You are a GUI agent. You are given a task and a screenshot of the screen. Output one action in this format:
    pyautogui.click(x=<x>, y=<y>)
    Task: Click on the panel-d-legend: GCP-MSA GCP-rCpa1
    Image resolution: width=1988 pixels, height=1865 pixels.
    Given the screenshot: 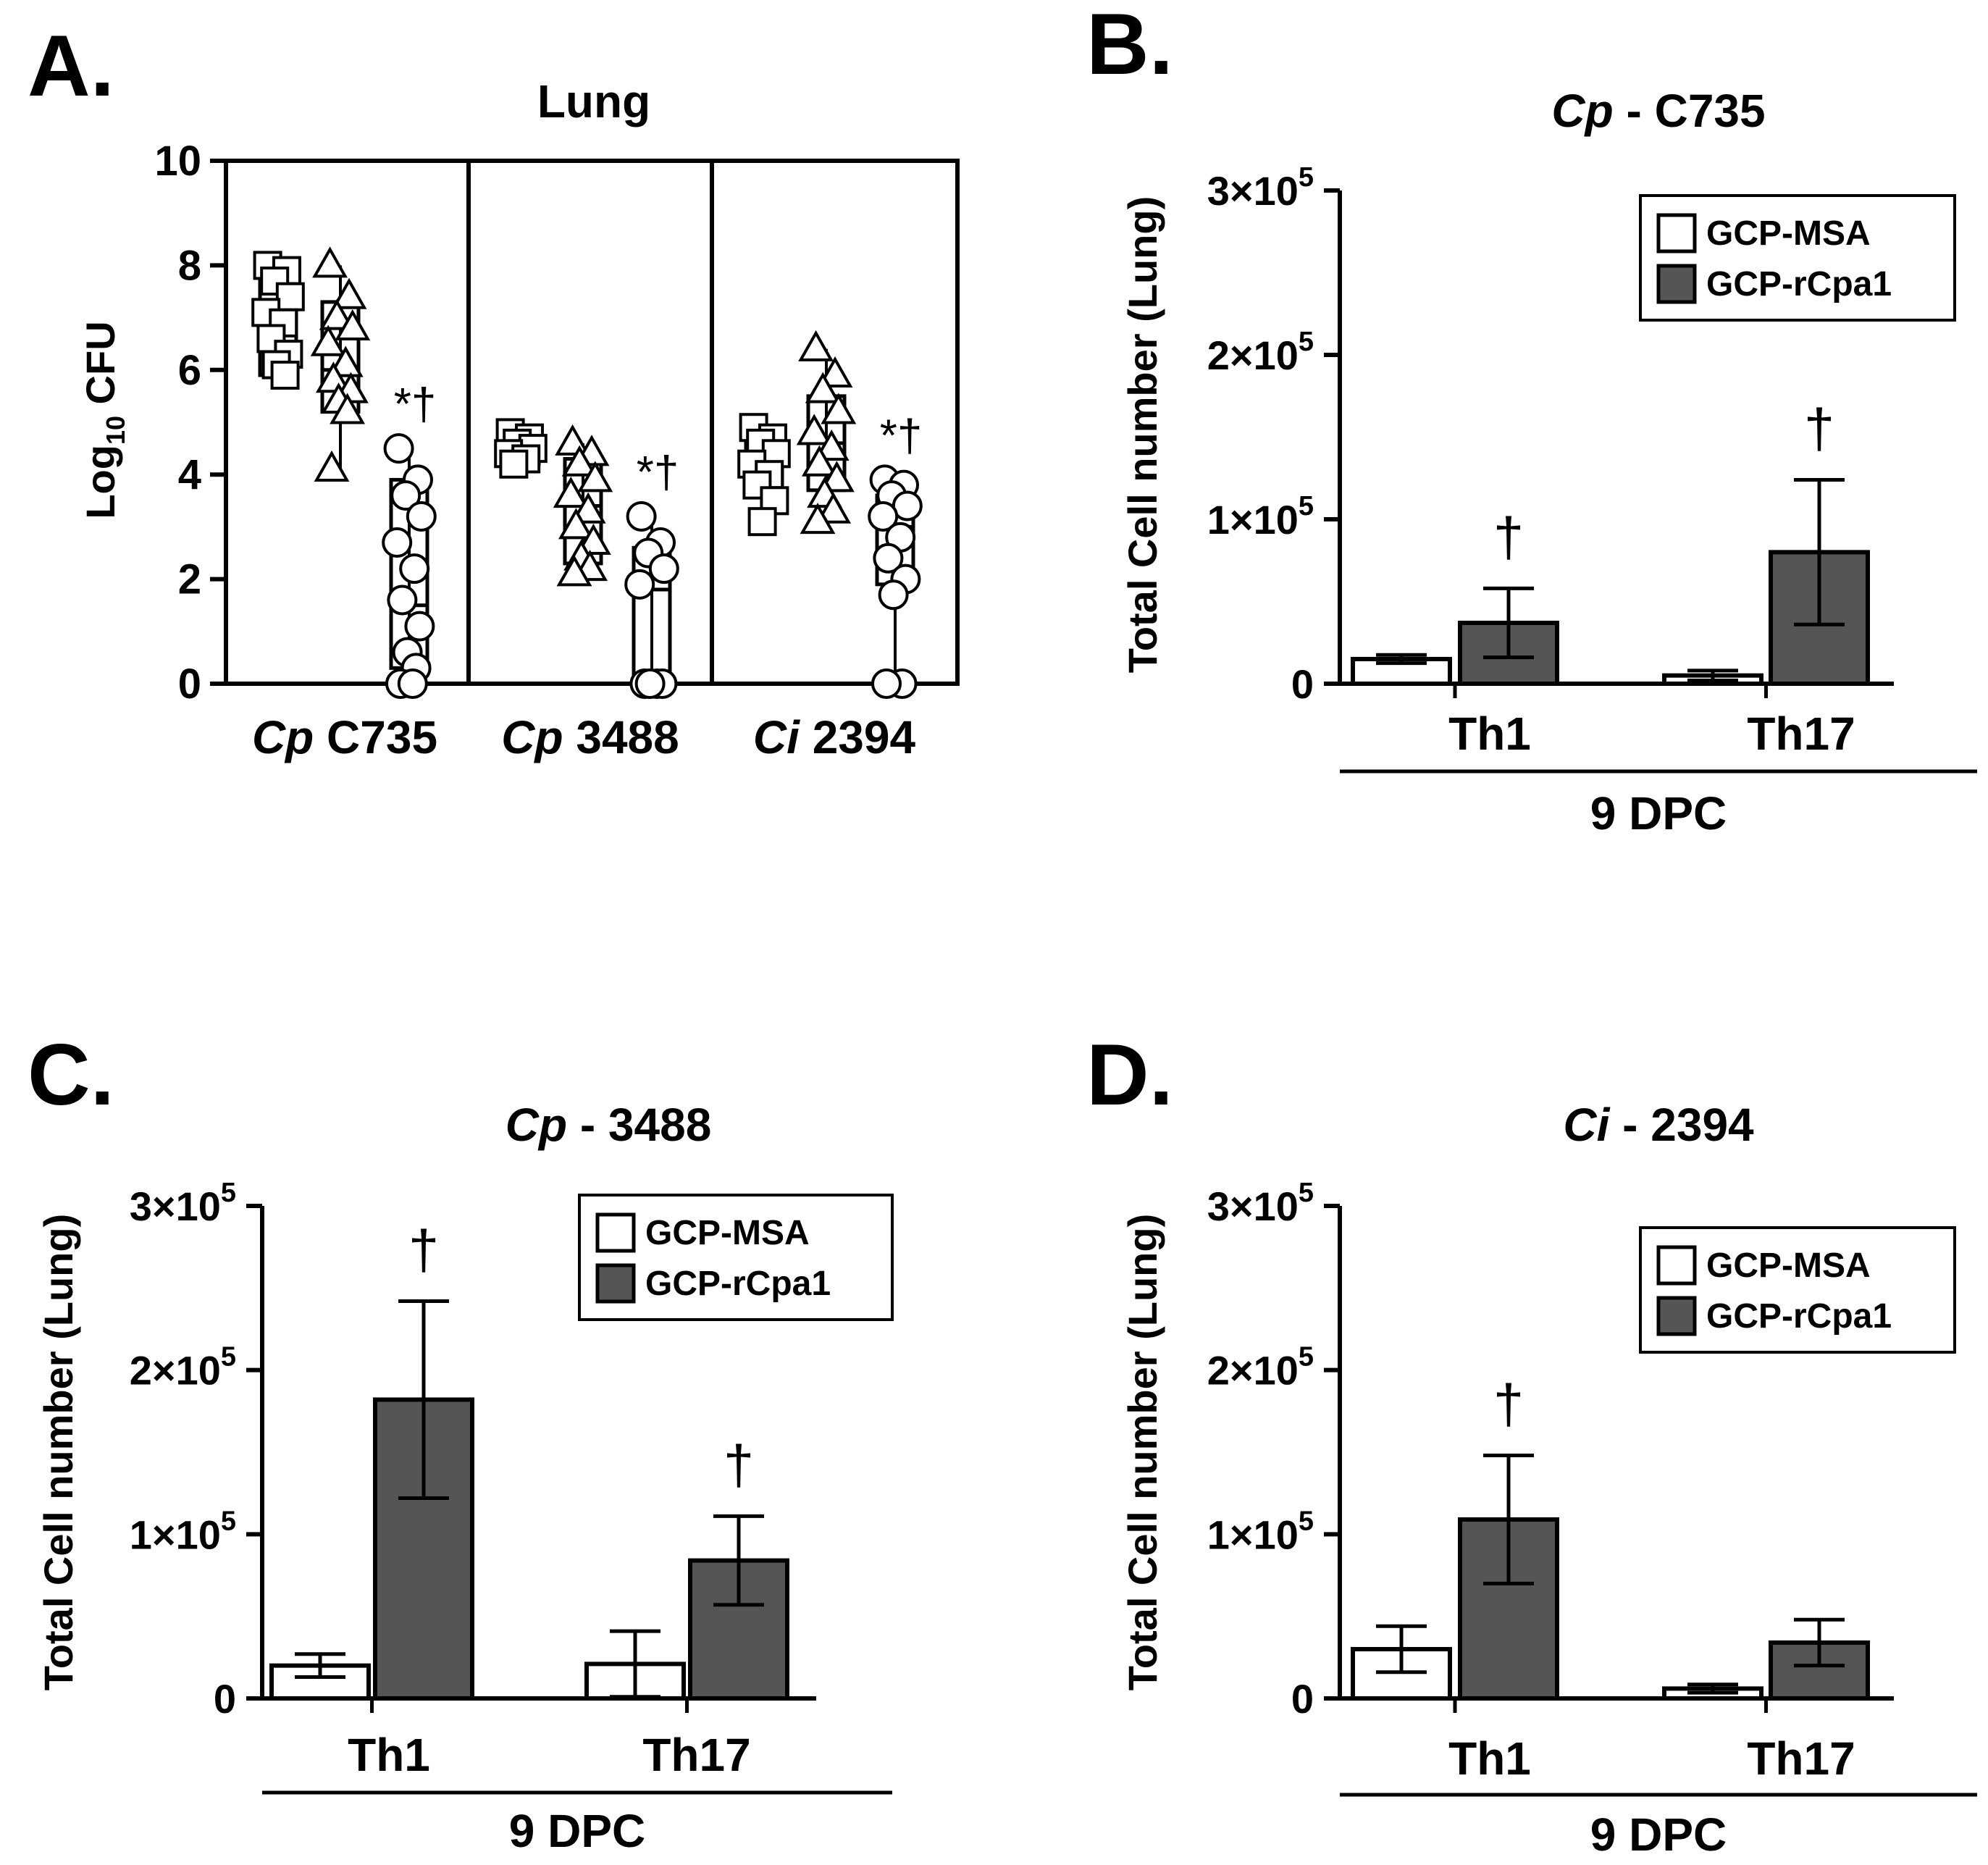 What is the action you would take?
    pyautogui.click(x=1798, y=1290)
    